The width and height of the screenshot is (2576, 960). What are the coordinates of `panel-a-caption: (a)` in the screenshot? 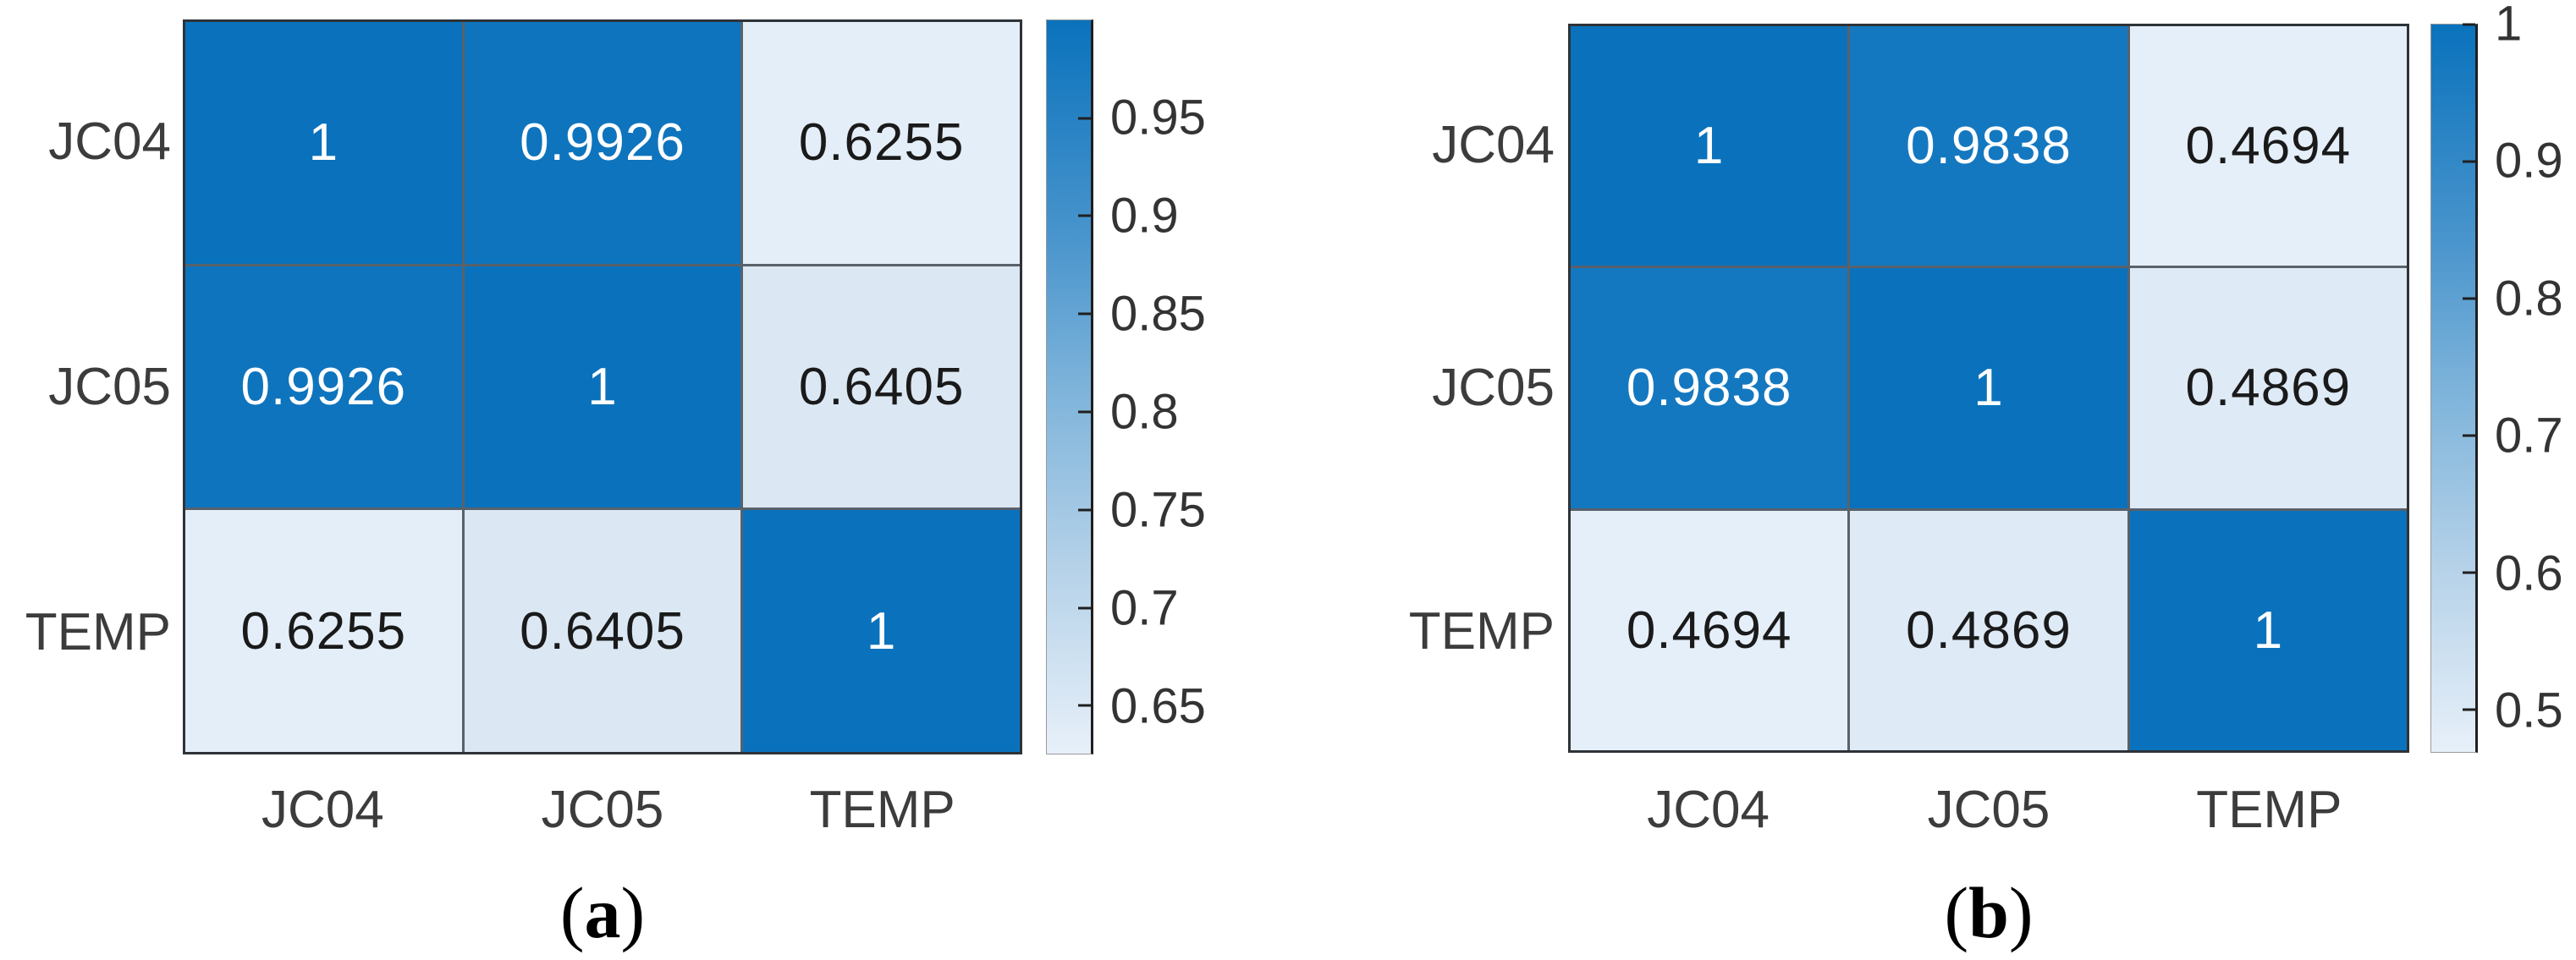 It's located at (602, 913).